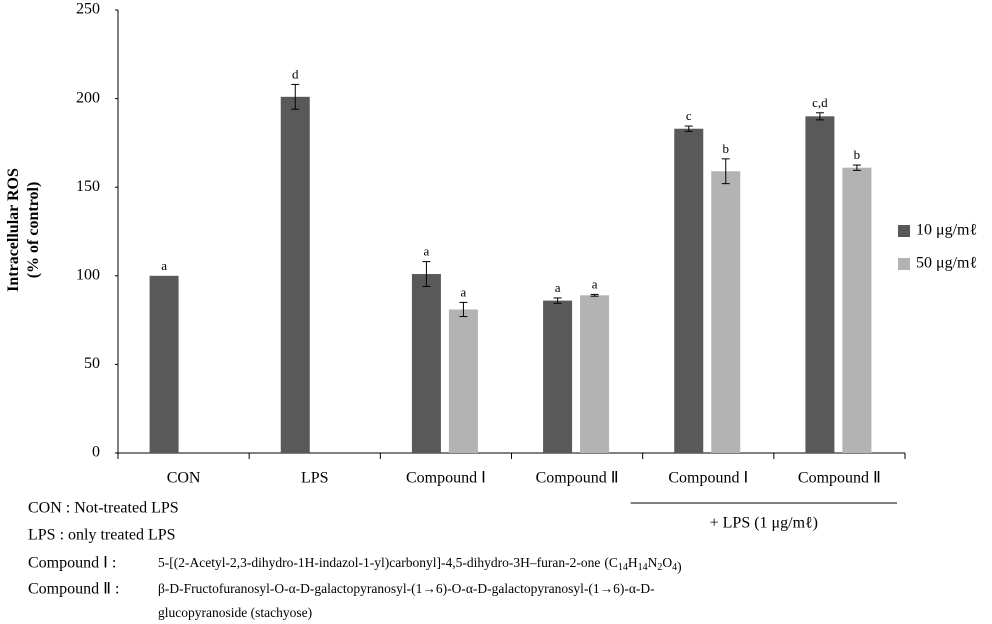 The width and height of the screenshot is (992, 624). Describe the element at coordinates (33, 230) in the screenshot. I see `y-axis-label-line: (% of control)` at that location.